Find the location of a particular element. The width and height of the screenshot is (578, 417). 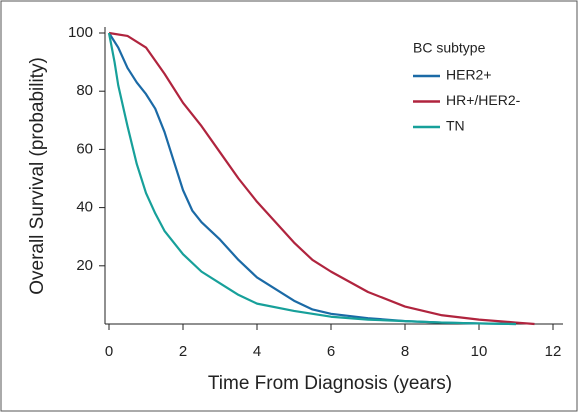

y-tick-label: 40 is located at coordinates (84, 207).